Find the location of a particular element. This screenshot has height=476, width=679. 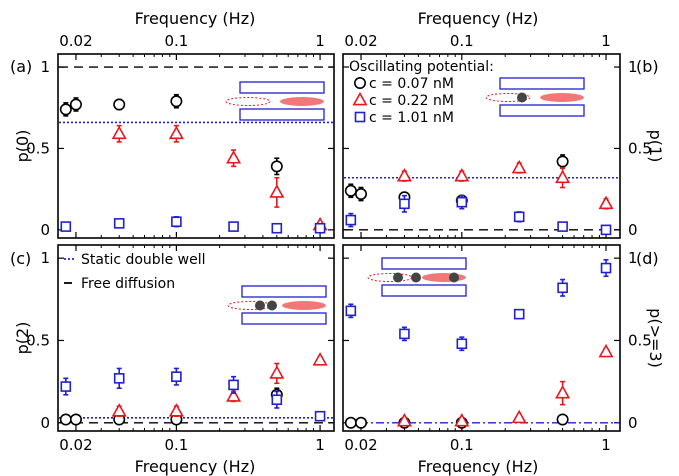

legend-marker-triangle is located at coordinates (360, 98).